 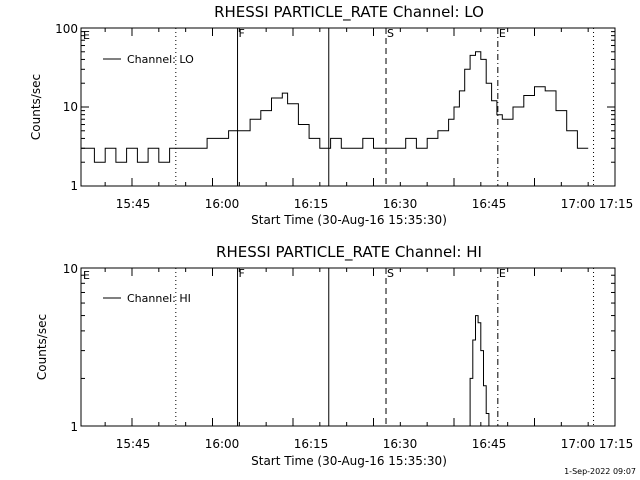 I want to click on panel-title: RHESSI PARTICLE_RATE Channel: HI, so click(x=349, y=252).